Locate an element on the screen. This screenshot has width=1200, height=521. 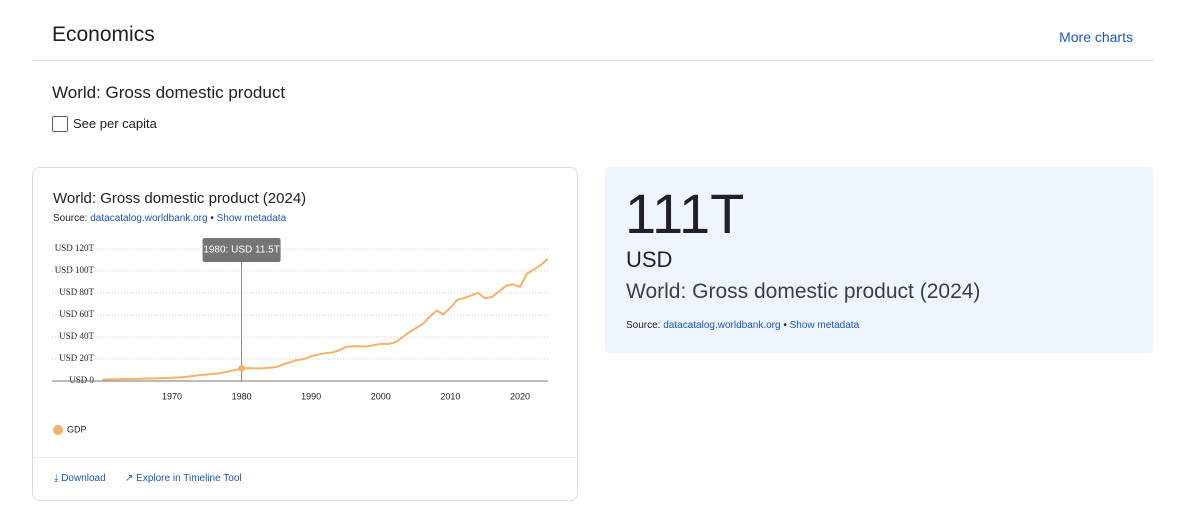
more-charts-link: More charts is located at coordinates (1096, 37).